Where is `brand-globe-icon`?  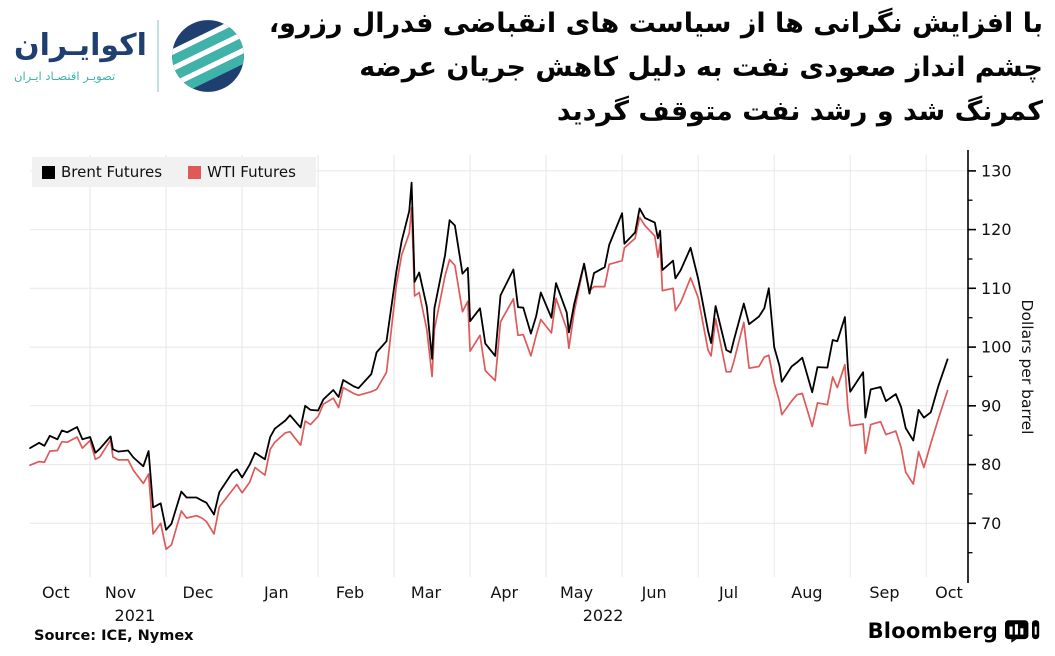 brand-globe-icon is located at coordinates (208, 56).